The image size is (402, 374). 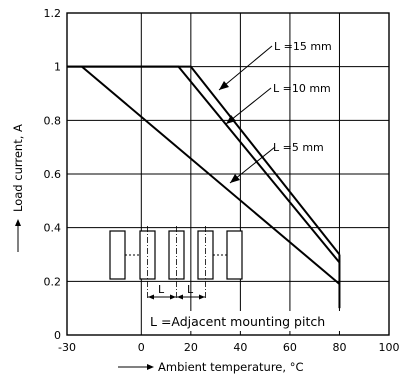 What do you see at coordinates (228, 347) in the screenshot?
I see `x-tick-labels: -30 0 20 40 60 80 100` at bounding box center [228, 347].